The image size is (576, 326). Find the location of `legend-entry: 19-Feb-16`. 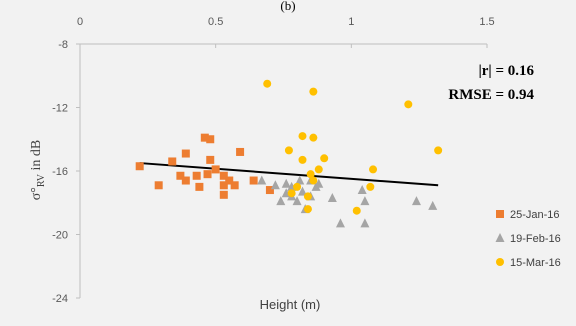

legend-entry: 19-Feb-16 is located at coordinates (528, 239).